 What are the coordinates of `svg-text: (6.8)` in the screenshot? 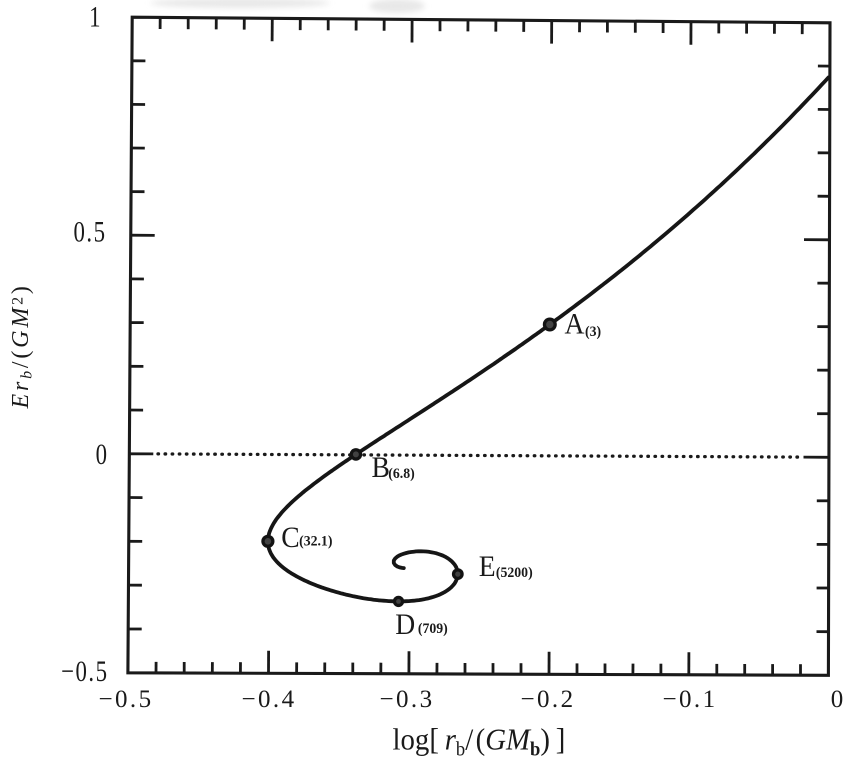 It's located at (401, 474).